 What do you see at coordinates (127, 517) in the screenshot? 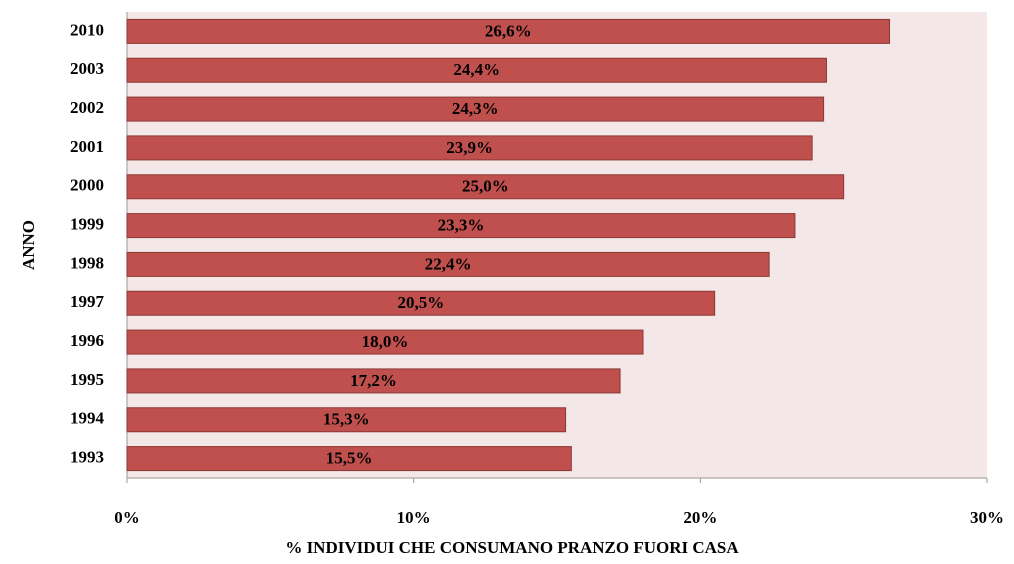
I see `x-tick-label: 0%` at bounding box center [127, 517].